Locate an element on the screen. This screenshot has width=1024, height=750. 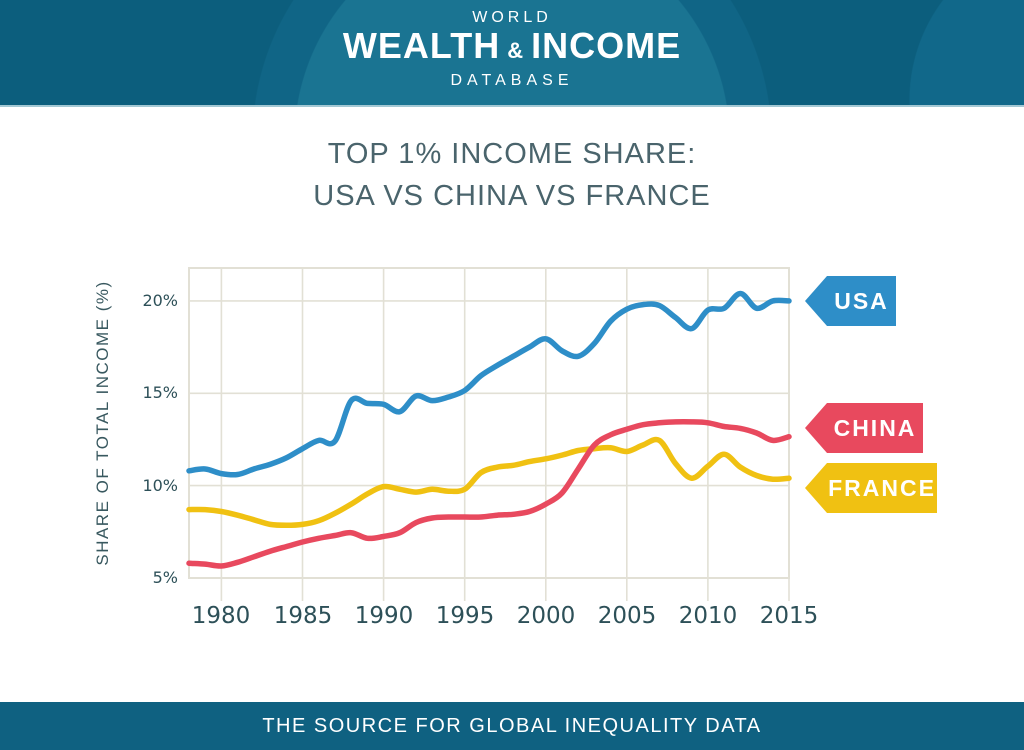
title-line-1: TOP 1% INCOME SHARE: is located at coordinates (512, 154).